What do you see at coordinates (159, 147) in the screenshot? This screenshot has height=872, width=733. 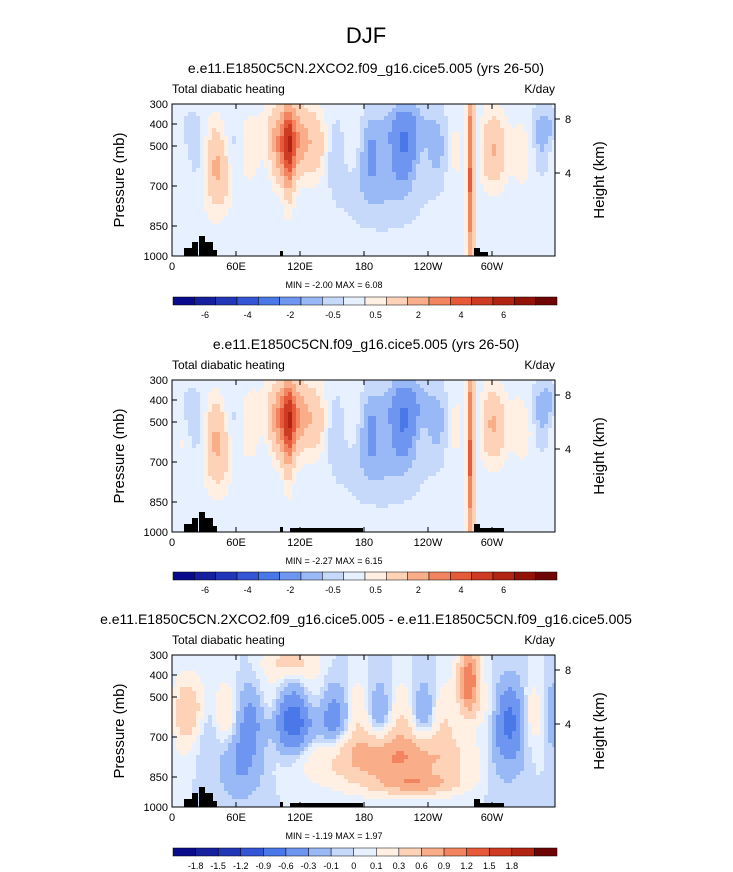 I see `y-tick-label: 500` at bounding box center [159, 147].